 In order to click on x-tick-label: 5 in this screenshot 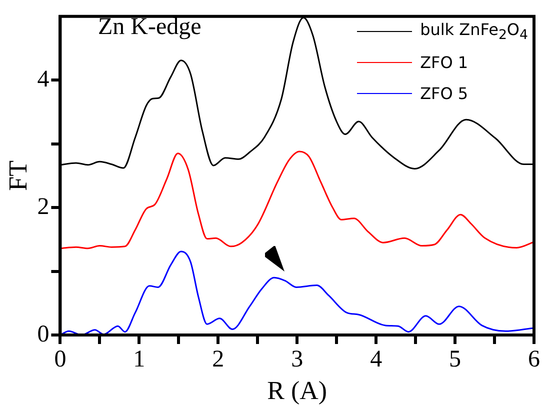, I will do `click(455, 359)`.